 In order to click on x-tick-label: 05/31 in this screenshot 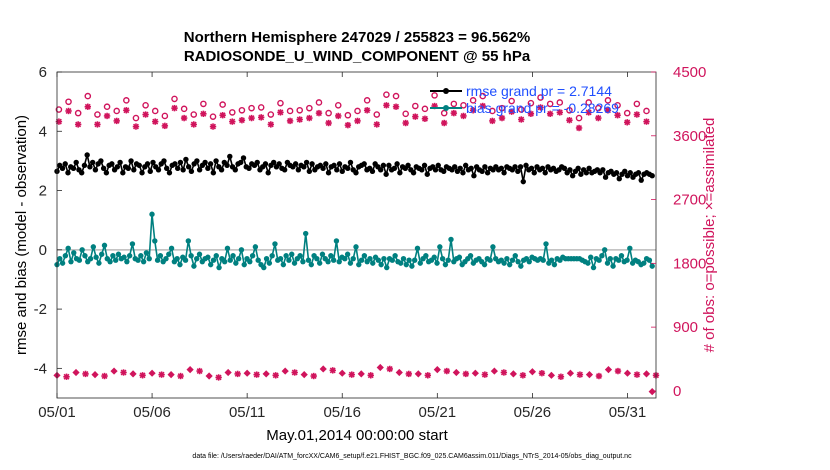, I will do `click(628, 412)`.